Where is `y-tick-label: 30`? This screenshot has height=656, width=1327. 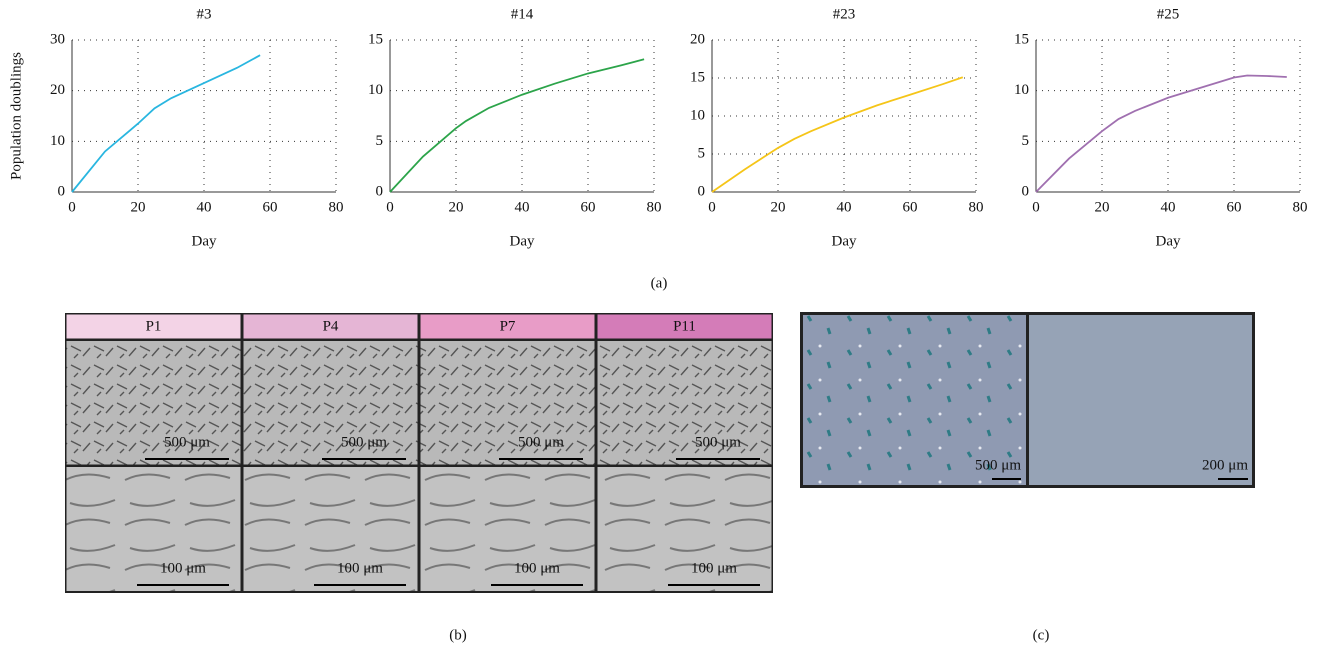
y-tick-label: 30 is located at coordinates (57, 39).